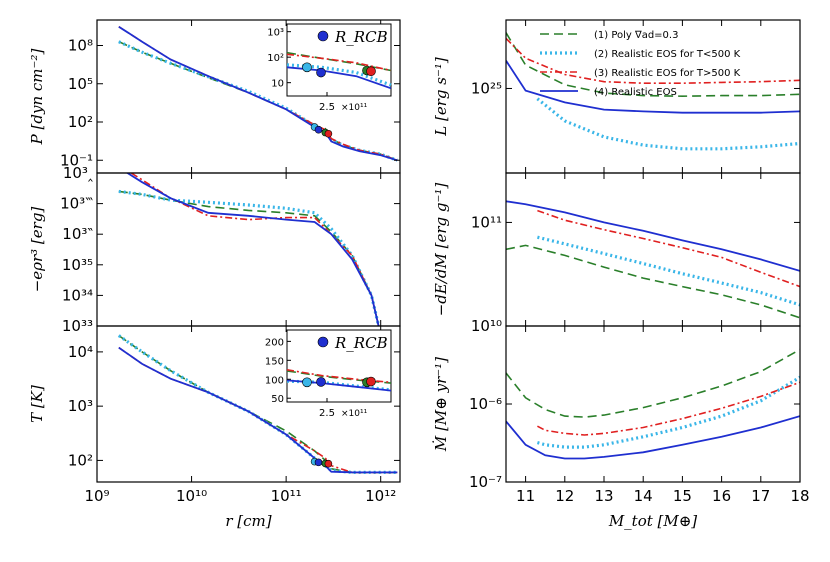 The width and height of the screenshot is (830, 562). I want to click on series-poly-dEdM, so click(653, 281).